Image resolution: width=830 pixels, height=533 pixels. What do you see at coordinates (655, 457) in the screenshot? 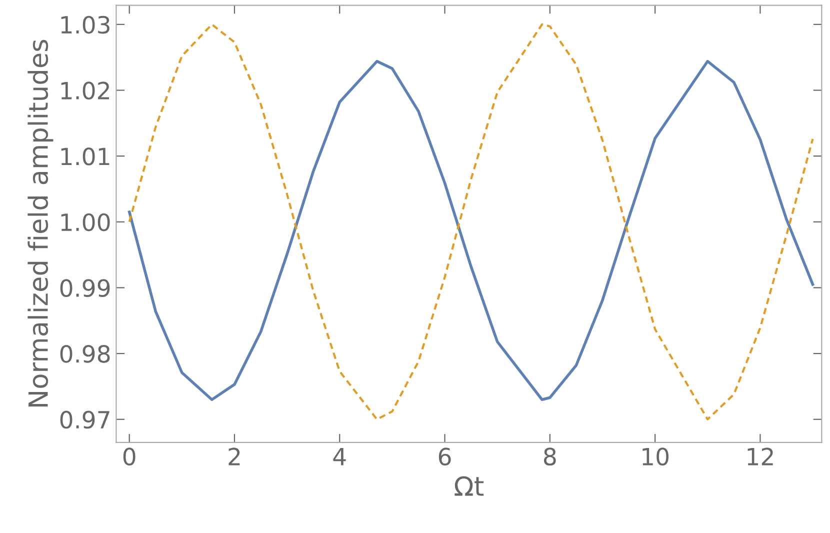
I see `x-tick-label: 10` at bounding box center [655, 457].